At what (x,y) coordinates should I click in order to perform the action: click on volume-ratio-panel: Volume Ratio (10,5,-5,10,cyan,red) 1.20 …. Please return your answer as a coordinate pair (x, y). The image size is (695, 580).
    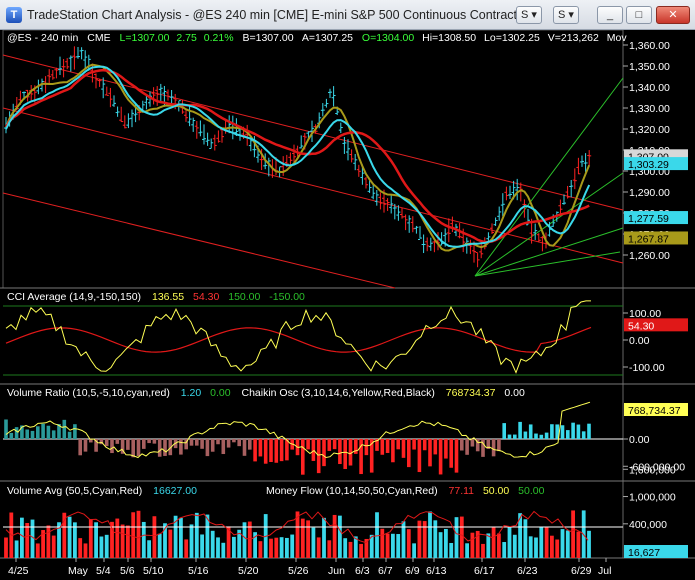
    Looking at the image, I should click on (345, 431).